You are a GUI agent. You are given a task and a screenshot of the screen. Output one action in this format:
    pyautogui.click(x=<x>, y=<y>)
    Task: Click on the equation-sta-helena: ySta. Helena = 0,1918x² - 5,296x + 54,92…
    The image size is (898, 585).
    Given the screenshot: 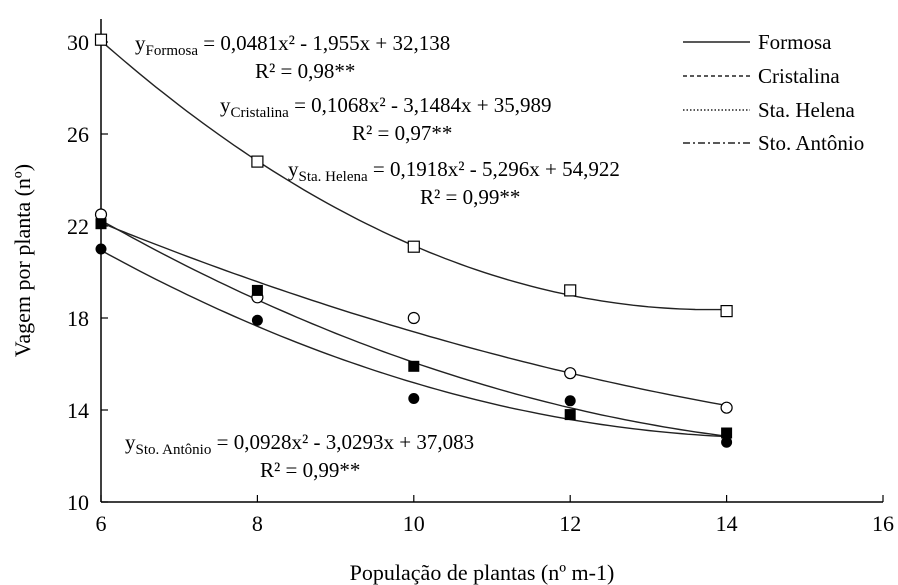 What is the action you would take?
    pyautogui.click(x=454, y=171)
    